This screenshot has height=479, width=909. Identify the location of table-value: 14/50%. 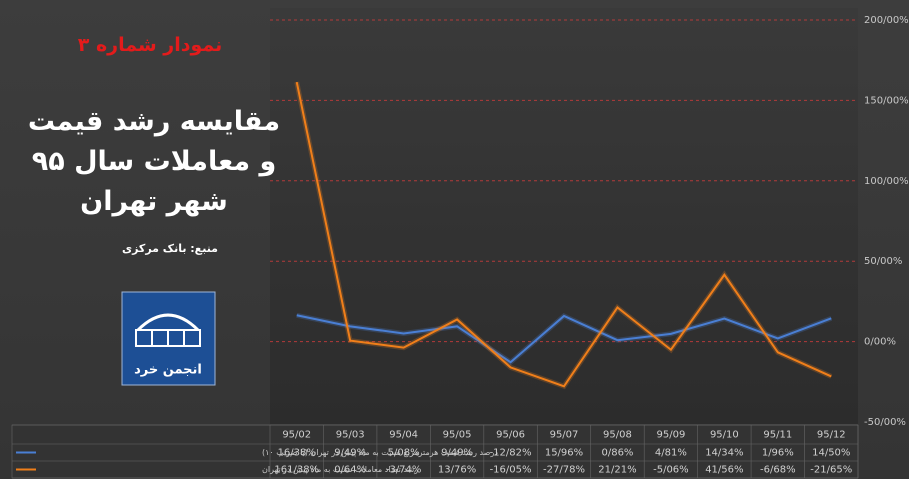
(831, 453).